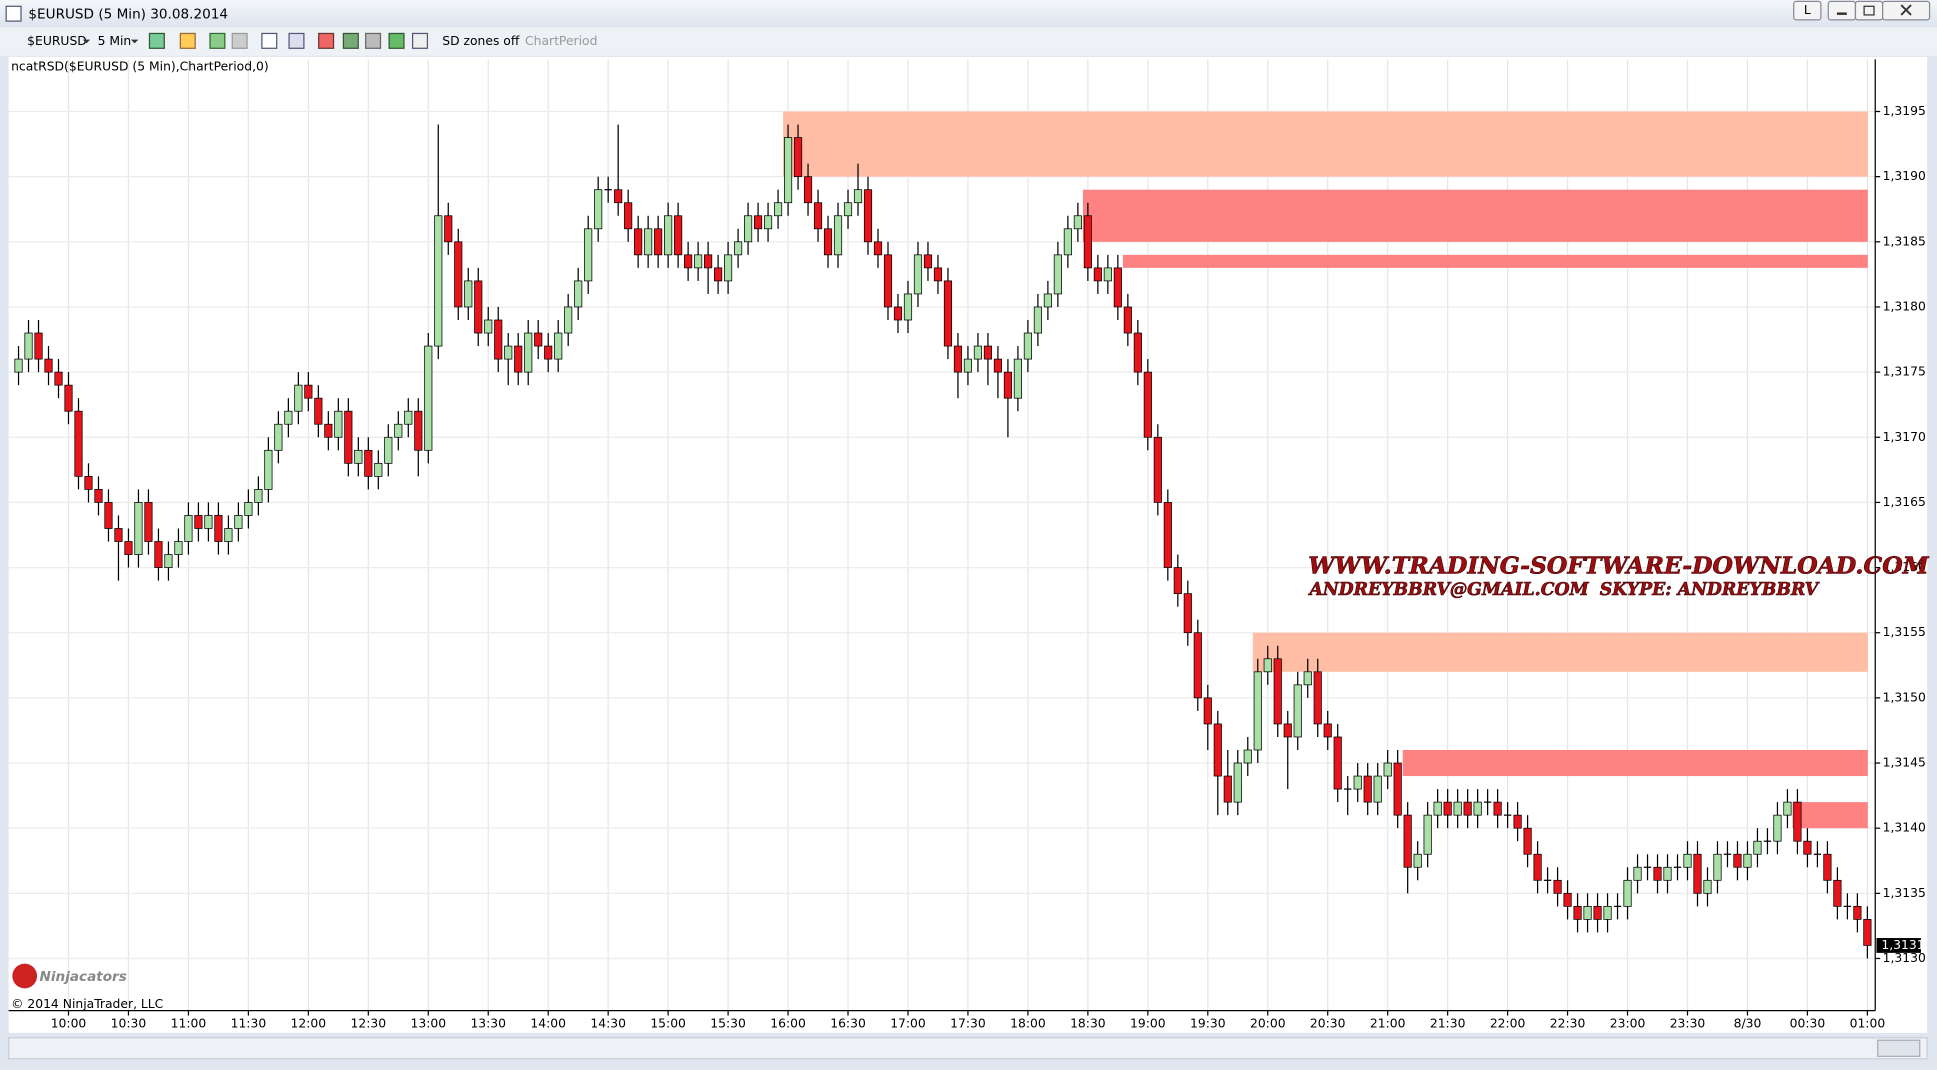 This screenshot has height=1070, width=1937. What do you see at coordinates (128, 14) in the screenshot?
I see `window-title: $EURUSD (5 Min) 30.08.2014` at bounding box center [128, 14].